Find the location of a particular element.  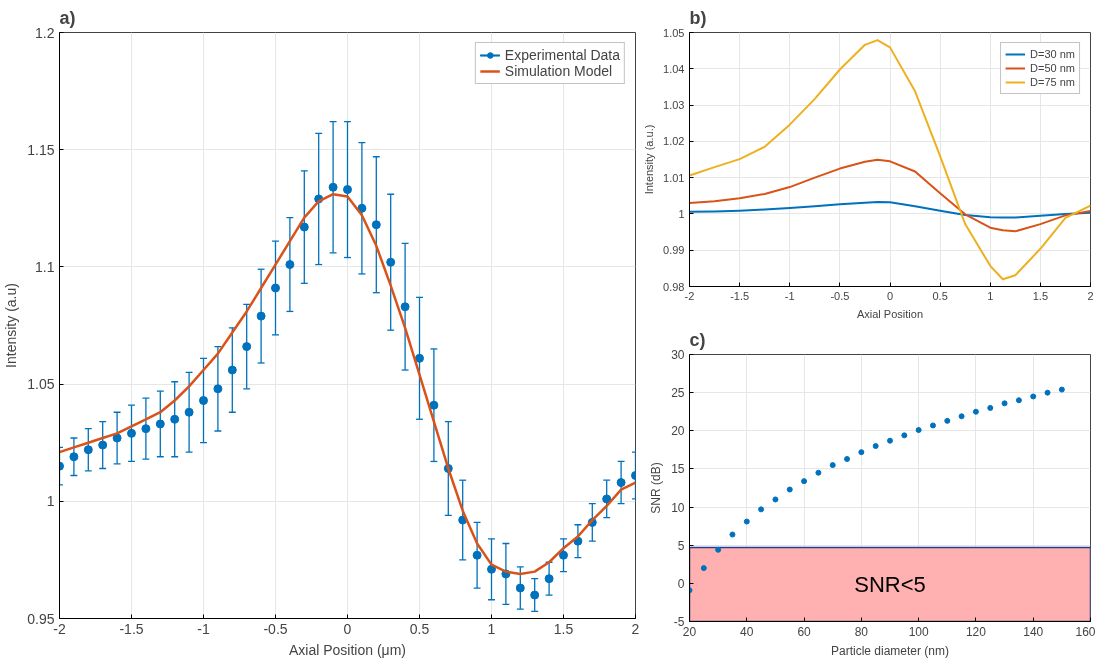

x-tick-label: 1.5 is located at coordinates (563, 628).